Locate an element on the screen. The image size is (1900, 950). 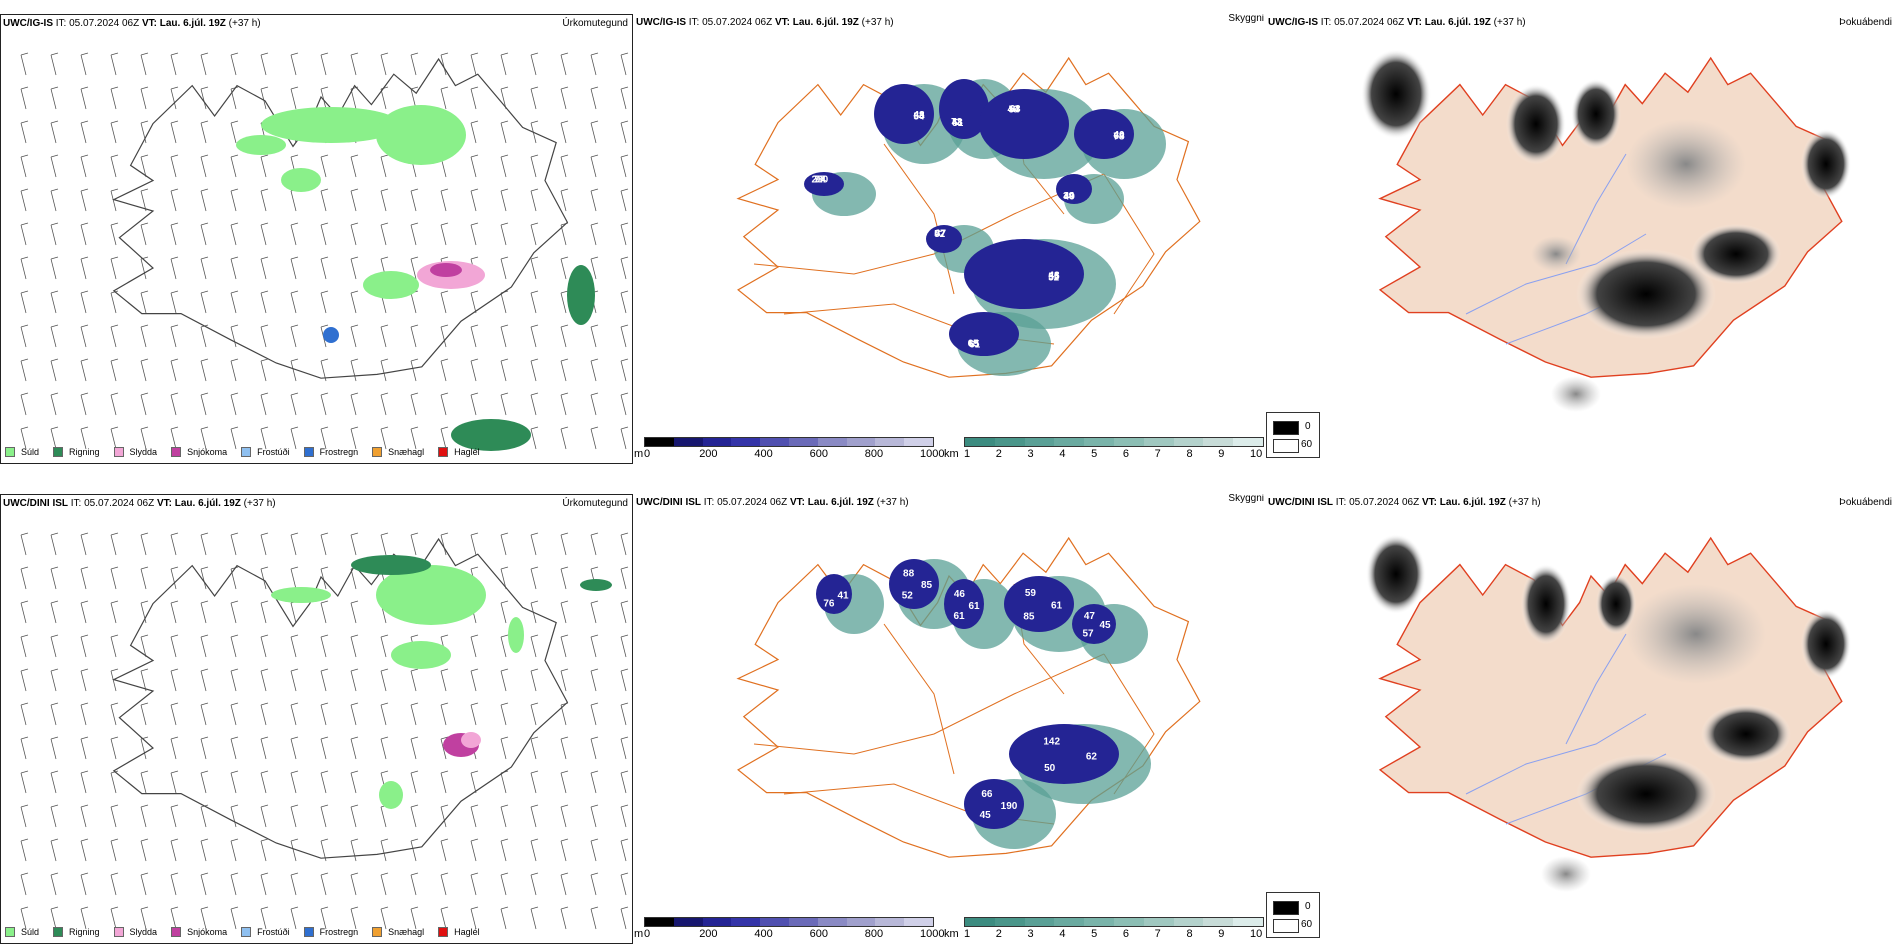
colorbar-tick: 3 is located at coordinates (1030, 934).